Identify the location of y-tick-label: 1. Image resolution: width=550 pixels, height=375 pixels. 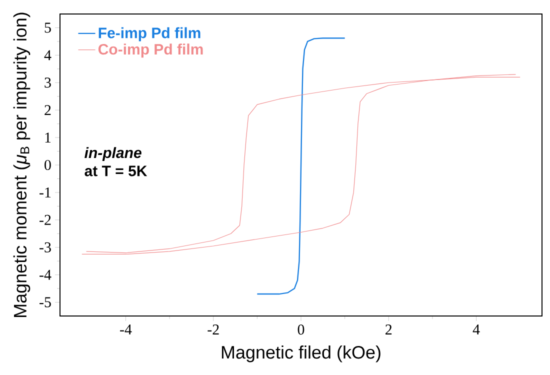
(48, 137).